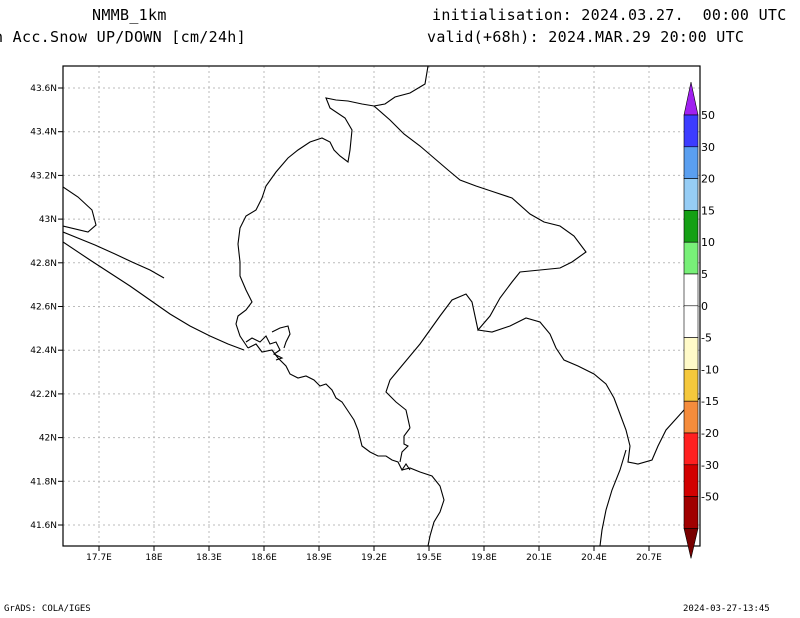  I want to click on coastline-south, so click(329, 407).